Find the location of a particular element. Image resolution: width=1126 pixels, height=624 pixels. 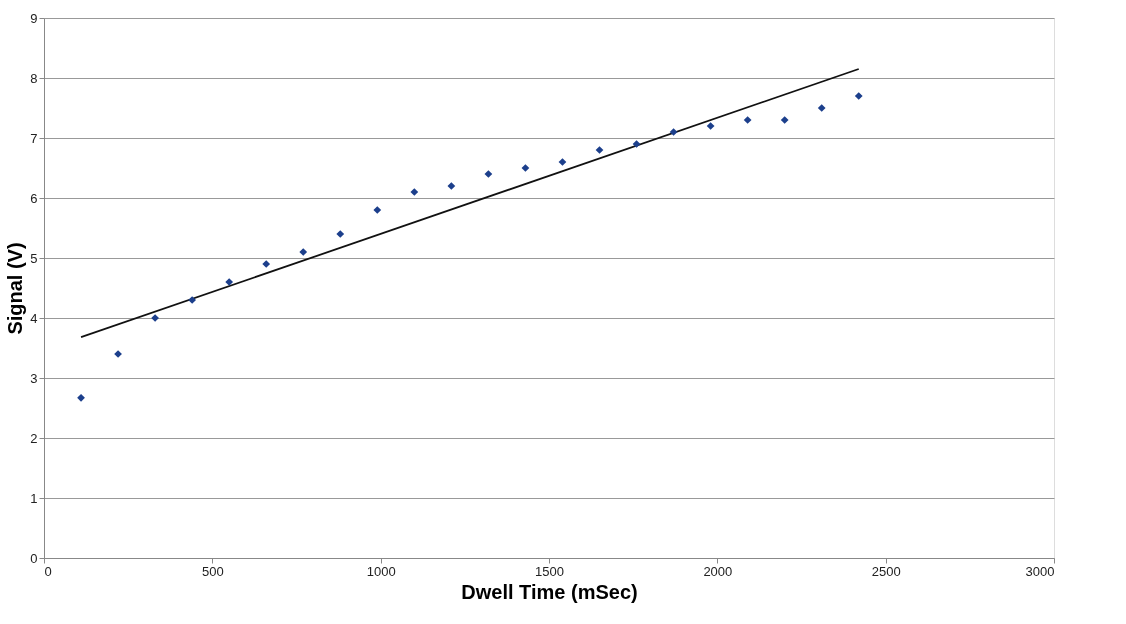

x-tick-label: 0 is located at coordinates (48, 571).